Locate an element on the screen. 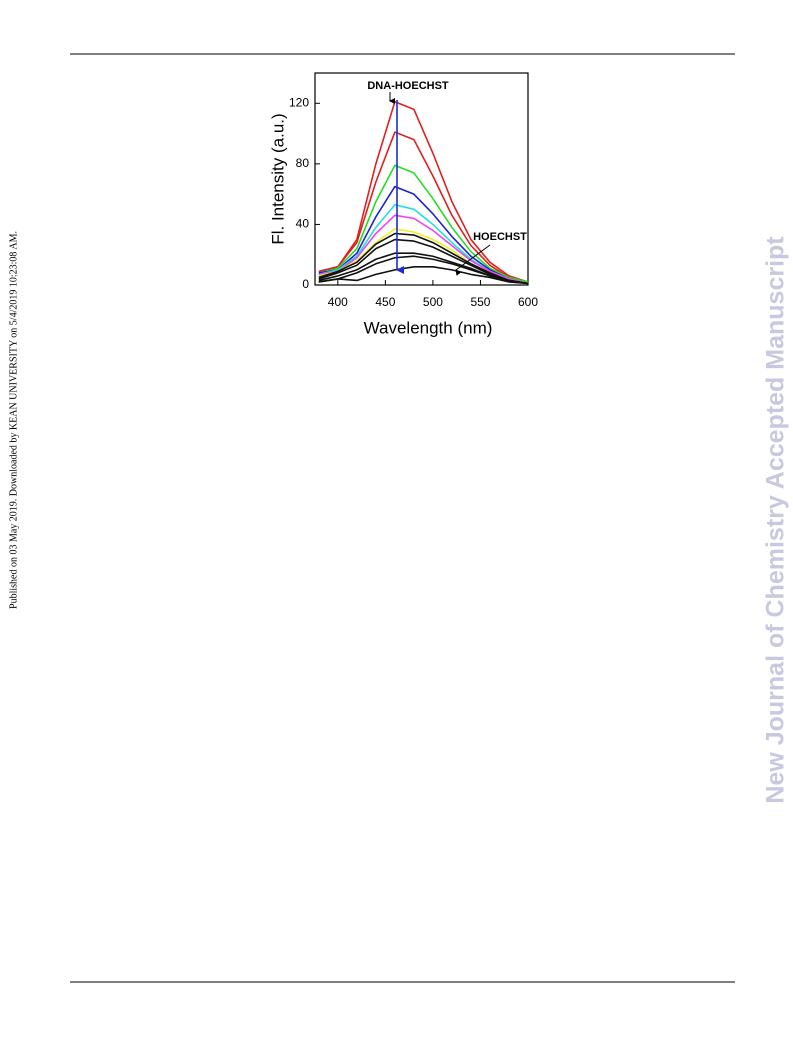 The image size is (793, 1039). x-tick-label: 450 is located at coordinates (385, 302).